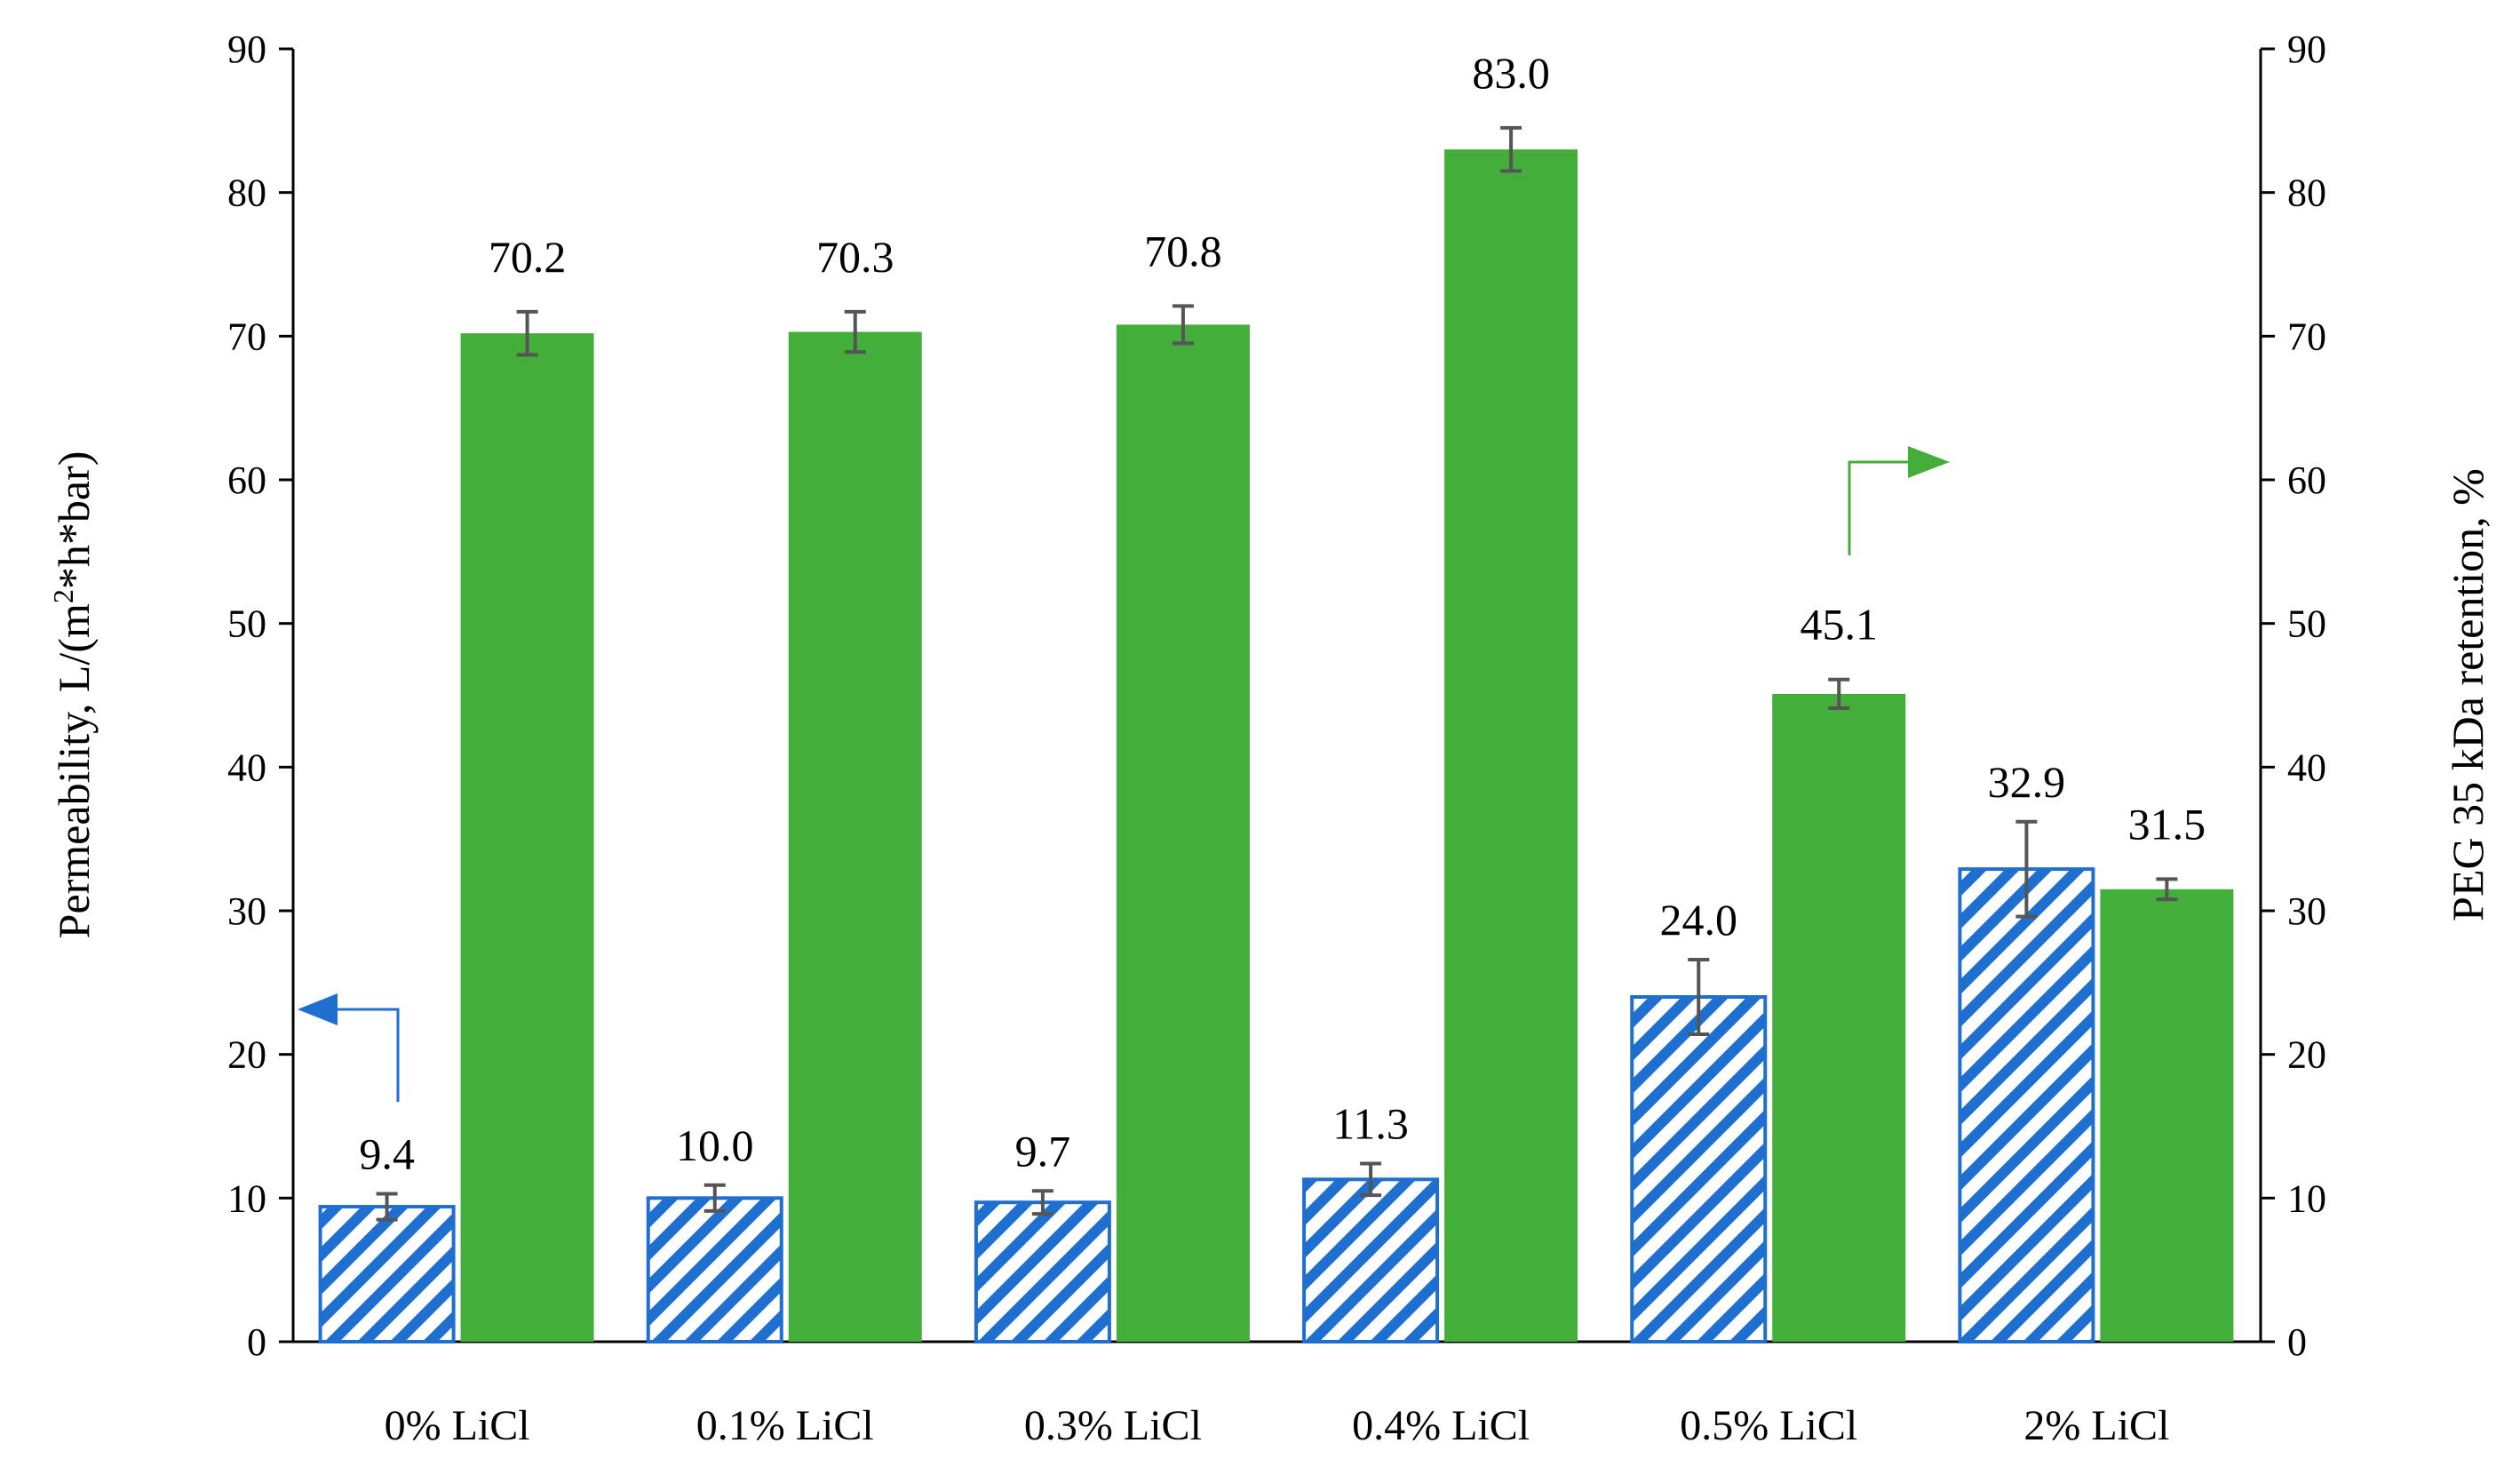 The height and width of the screenshot is (1467, 2520). Describe the element at coordinates (2096, 1425) in the screenshot. I see `category-label: 2% LiCl` at that location.